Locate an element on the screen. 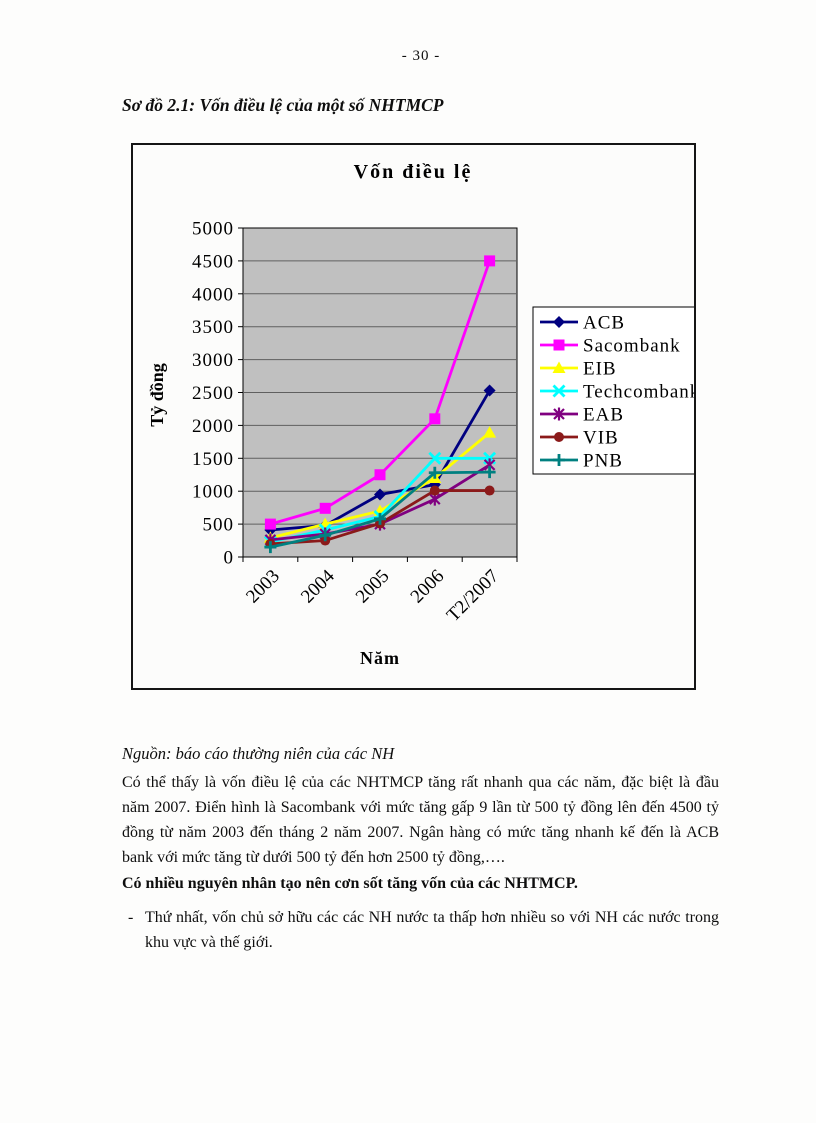 This screenshot has height=1123, width=816. y-axis-title: Tỷ đồng is located at coordinates (157, 395).